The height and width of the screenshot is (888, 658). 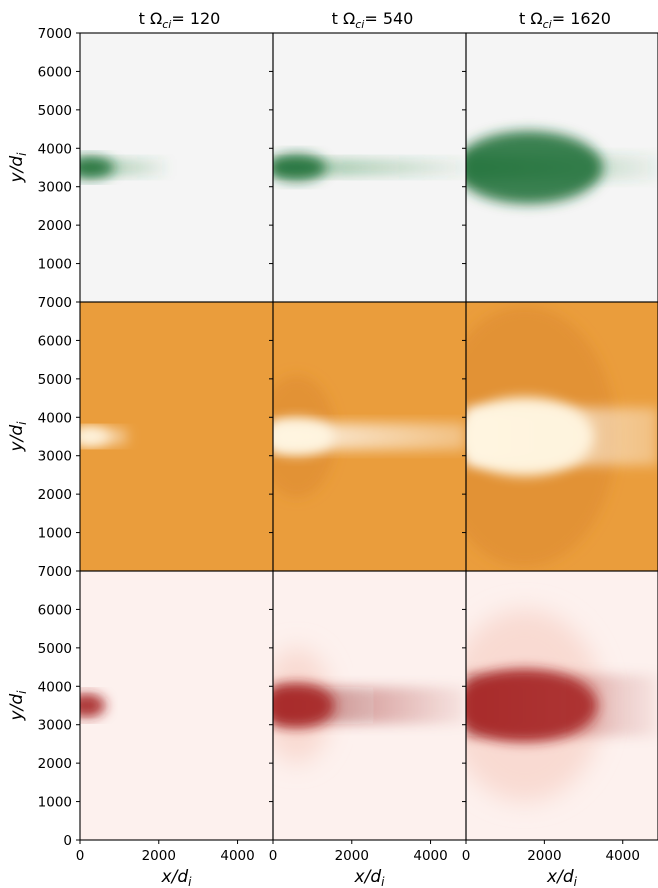 I want to click on y-axis-labels: y/di y/di y/di, so click(x=18, y=437).